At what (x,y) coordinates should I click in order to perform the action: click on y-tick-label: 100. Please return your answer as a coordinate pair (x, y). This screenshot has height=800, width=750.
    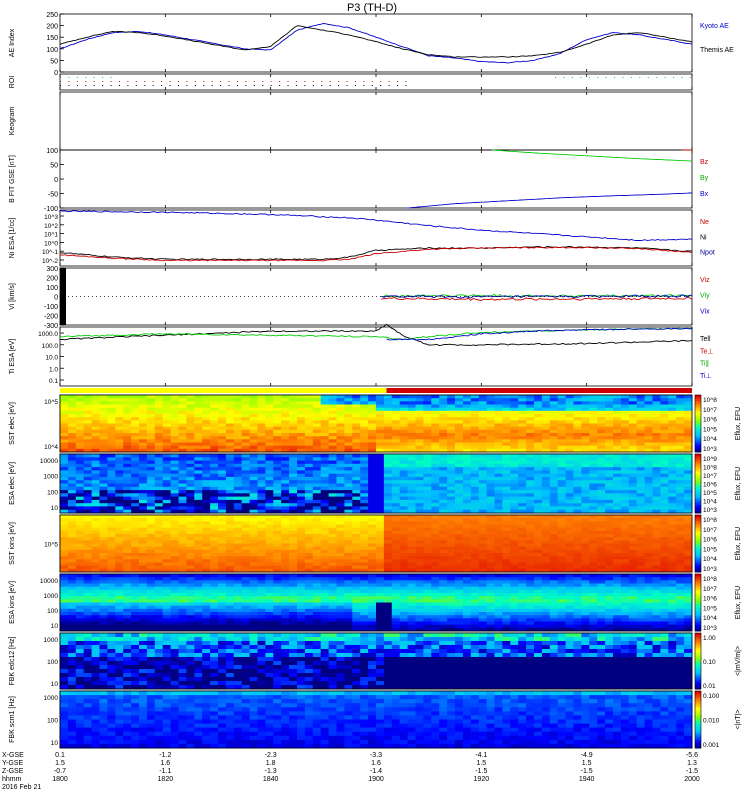
    Looking at the image, I should click on (52, 151).